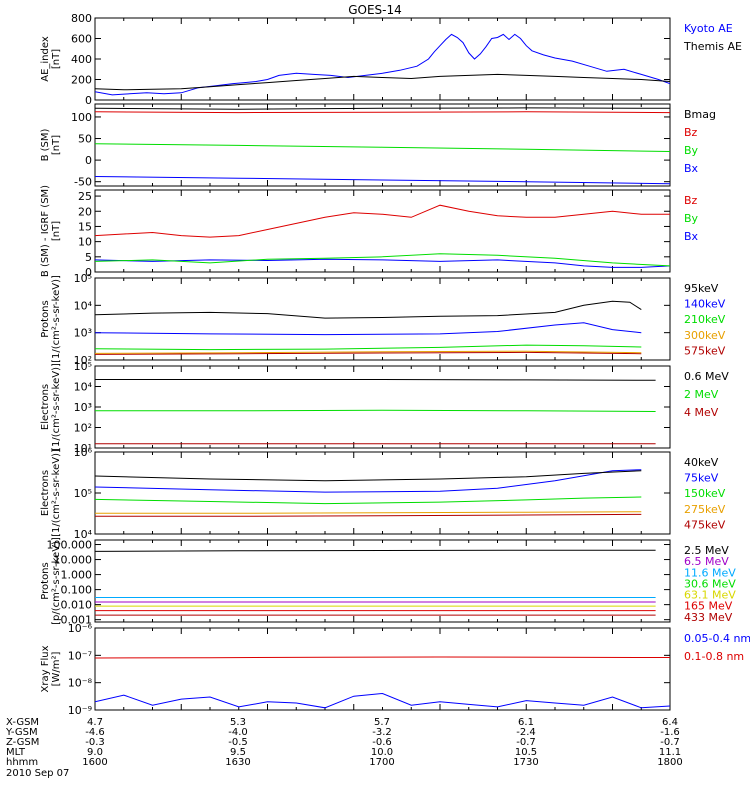 The image size is (750, 800). Describe the element at coordinates (95, 742) in the screenshot. I see `footer-value: -0.3` at that location.